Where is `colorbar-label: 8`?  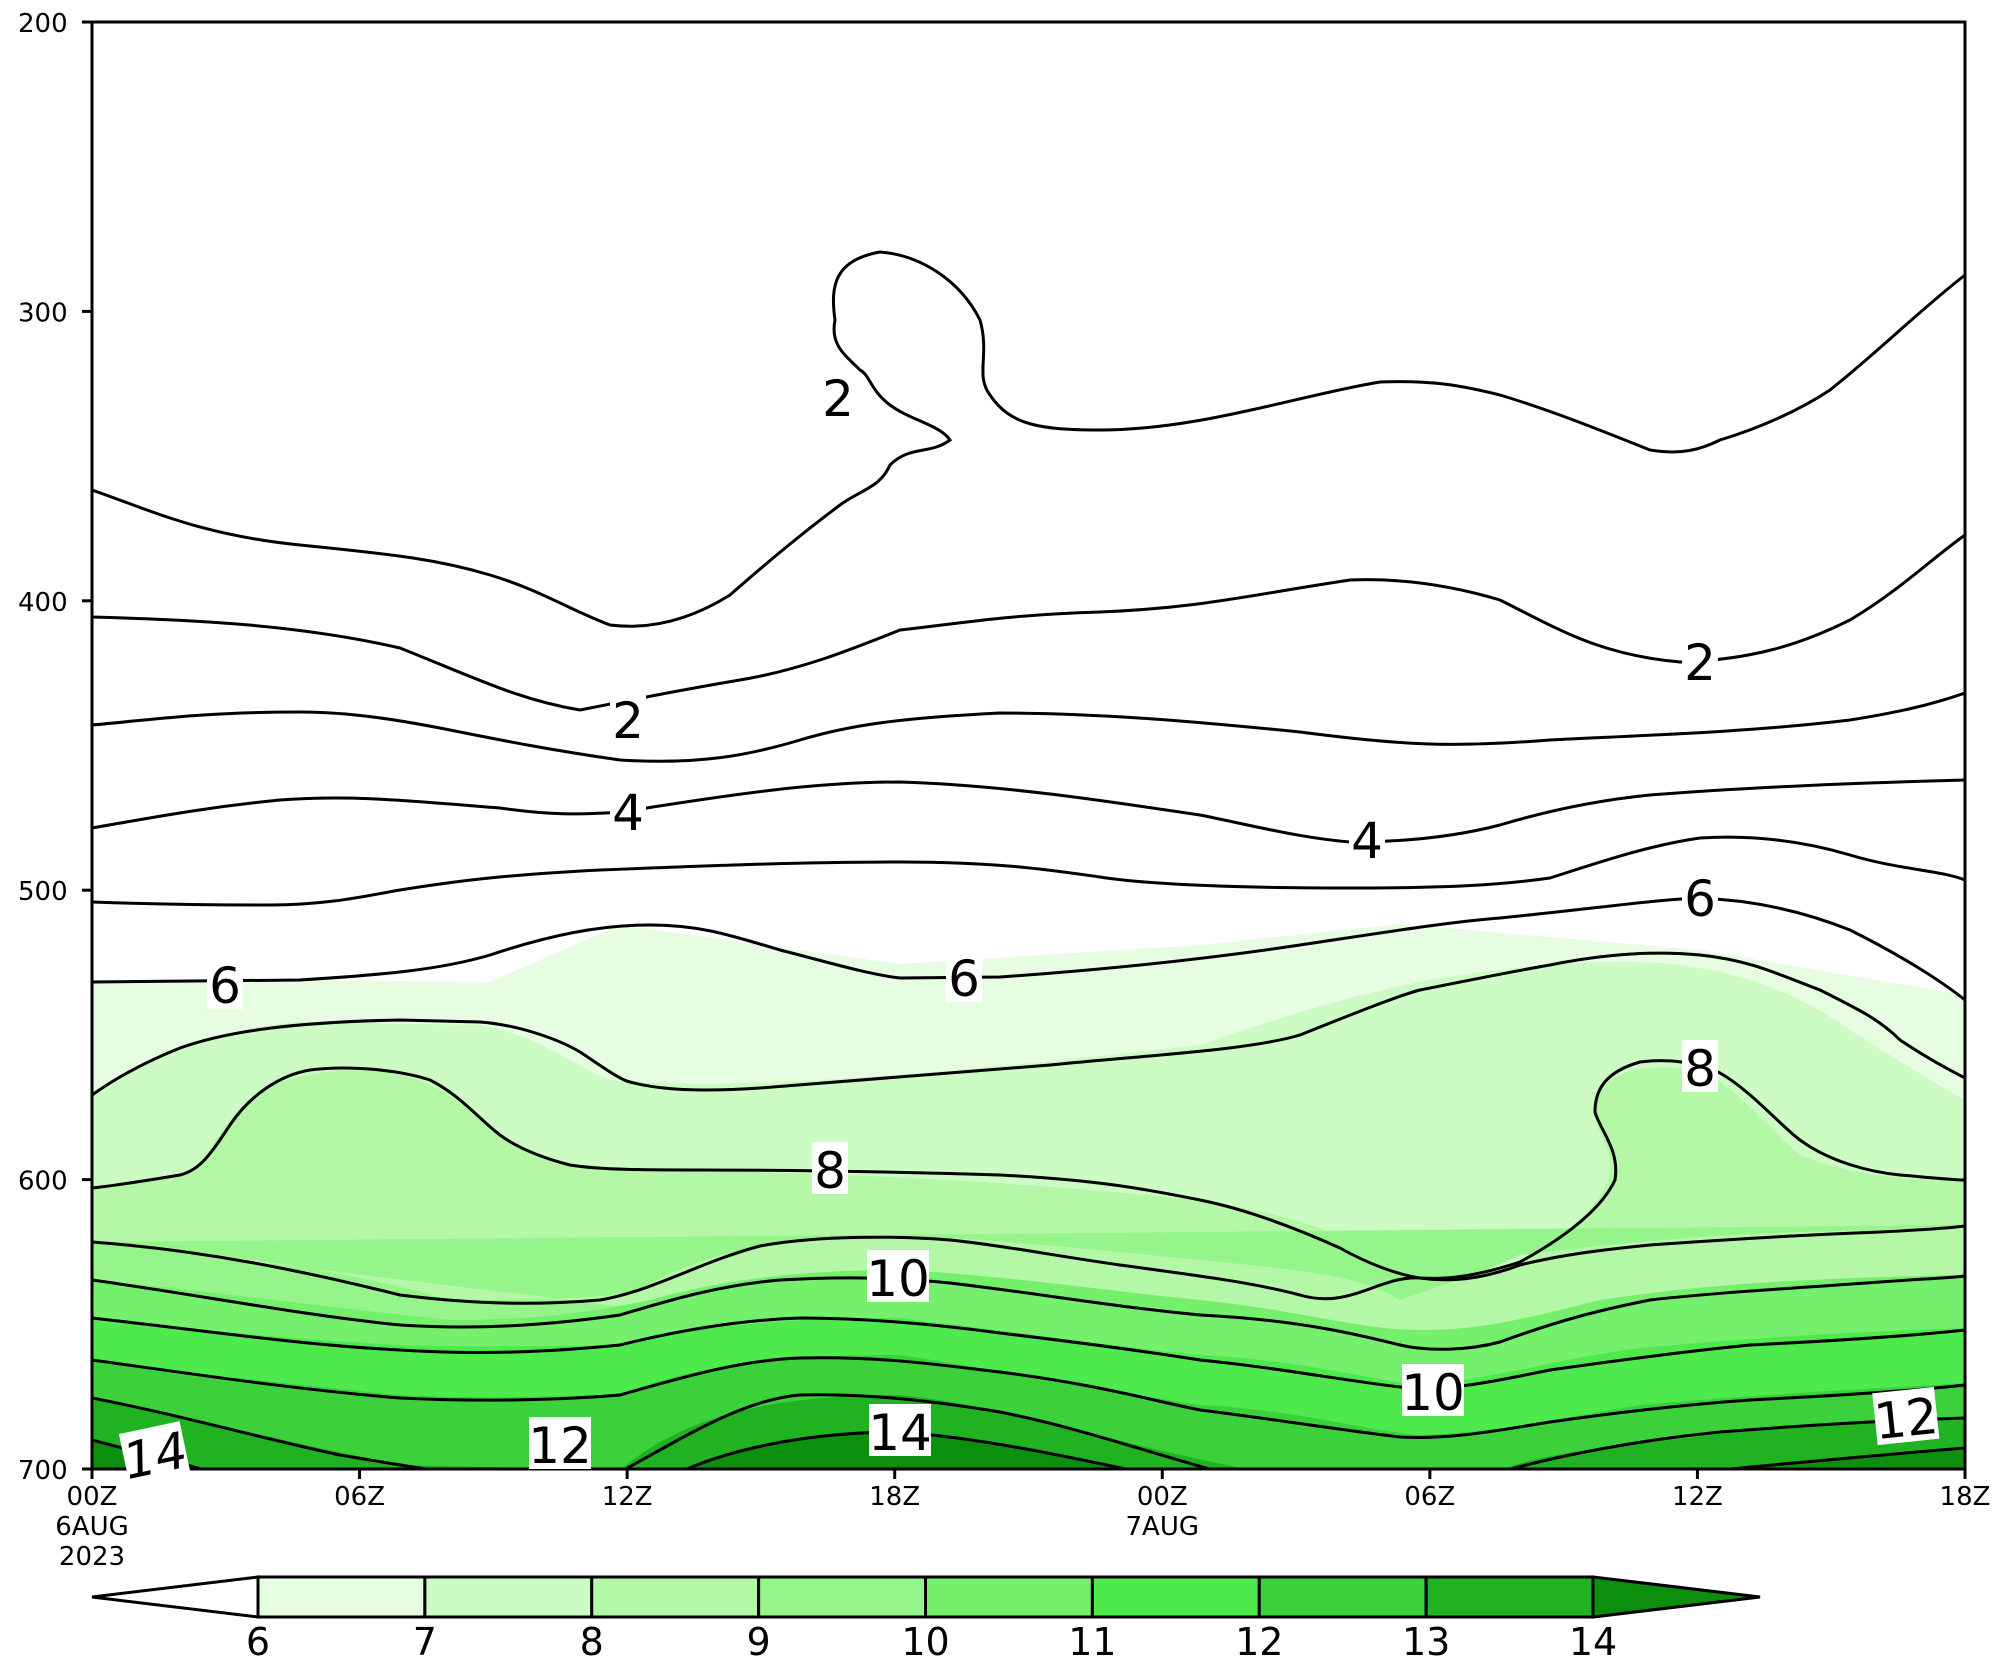
colorbar-label: 8 is located at coordinates (592, 1641).